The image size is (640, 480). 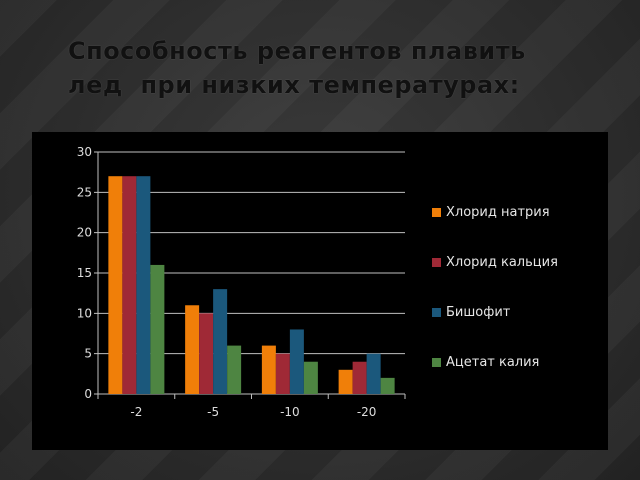 What do you see at coordinates (213, 412) in the screenshot?
I see `x-tick-label: -5` at bounding box center [213, 412].